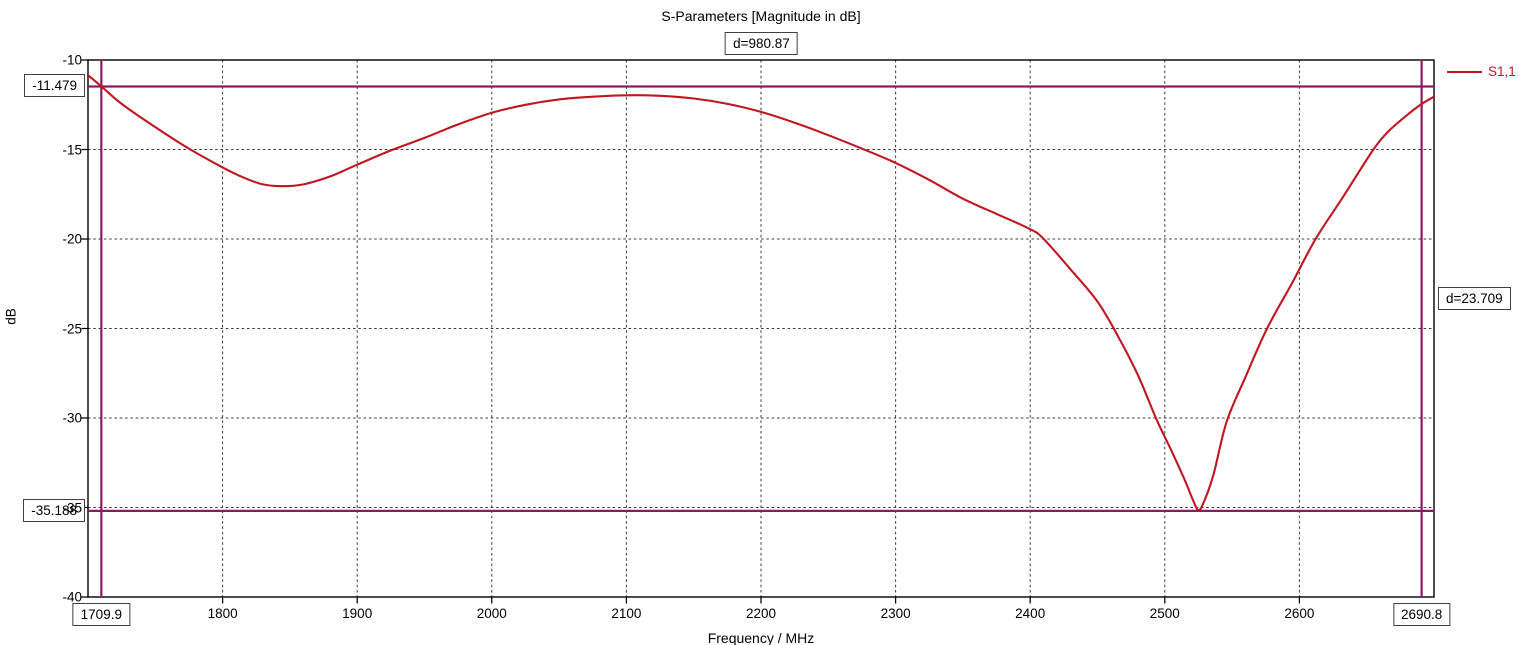 The image size is (1523, 645). Describe the element at coordinates (11, 316) in the screenshot. I see `y-axis-title: dB` at that location.